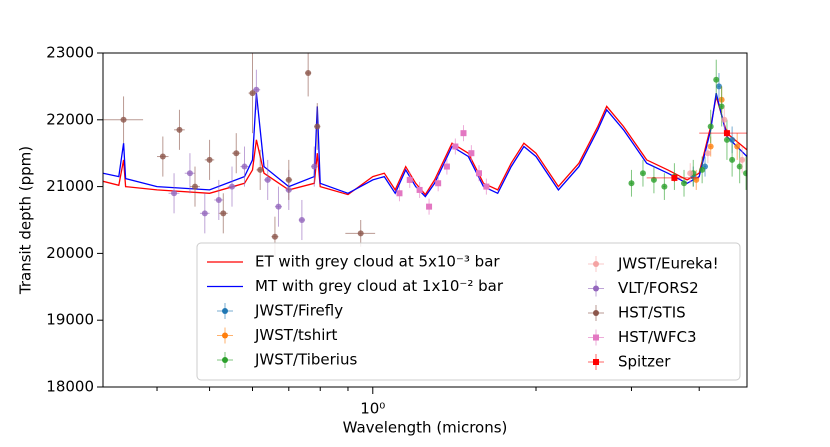 Image resolution: width=830 pixels, height=447 pixels. What do you see at coordinates (644, 362) in the screenshot?
I see `legend-label: Spitzer` at bounding box center [644, 362].